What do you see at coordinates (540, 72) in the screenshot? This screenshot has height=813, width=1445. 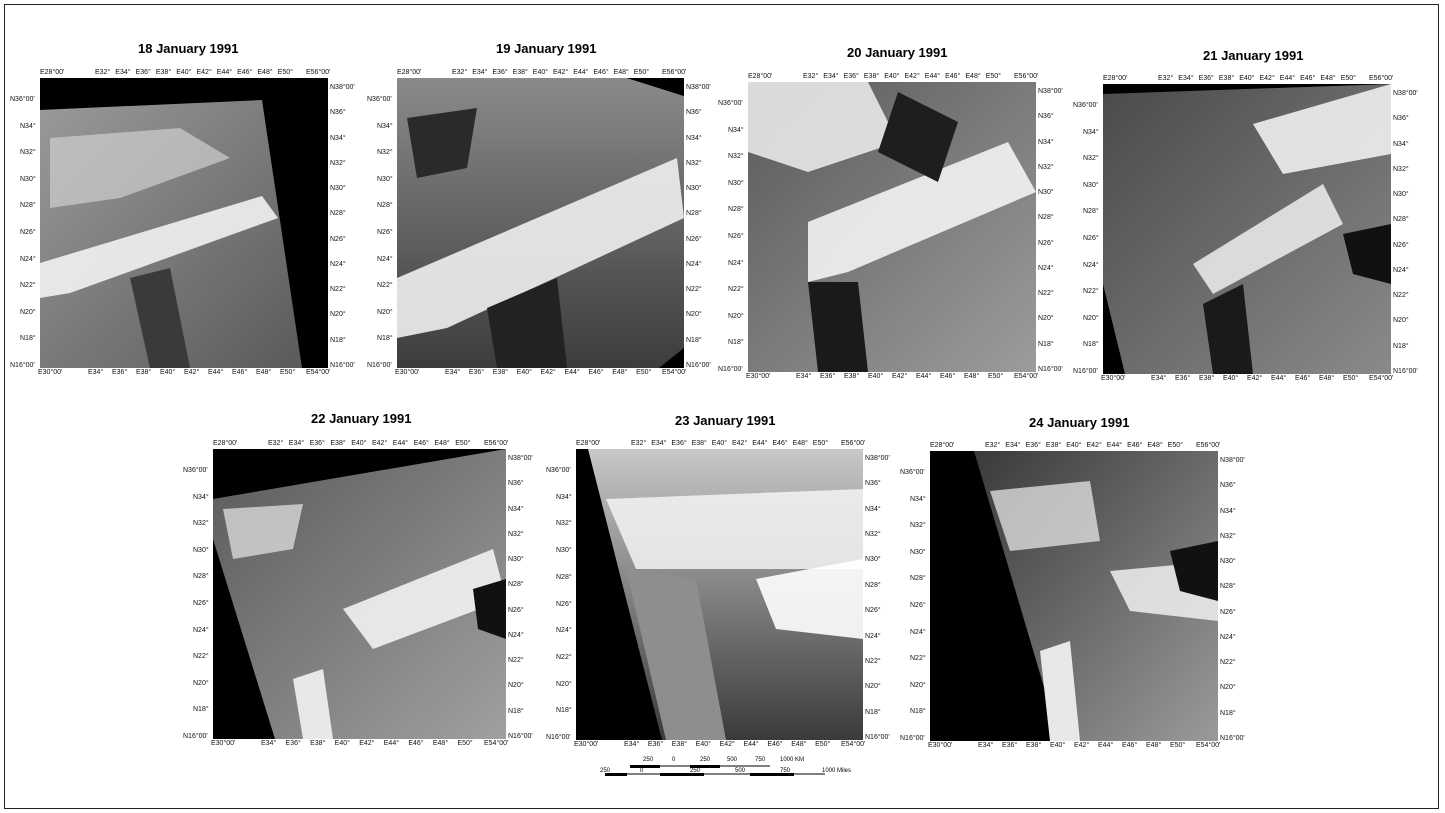 I see `top-tick-label: E40°` at bounding box center [540, 72].